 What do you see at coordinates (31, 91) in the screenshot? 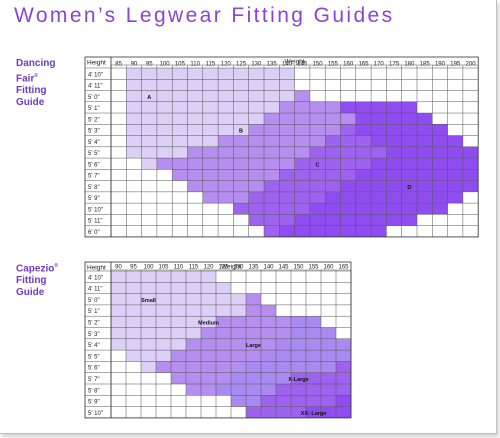
I see `dancing-fair-label-line3: Fitting` at bounding box center [31, 91].